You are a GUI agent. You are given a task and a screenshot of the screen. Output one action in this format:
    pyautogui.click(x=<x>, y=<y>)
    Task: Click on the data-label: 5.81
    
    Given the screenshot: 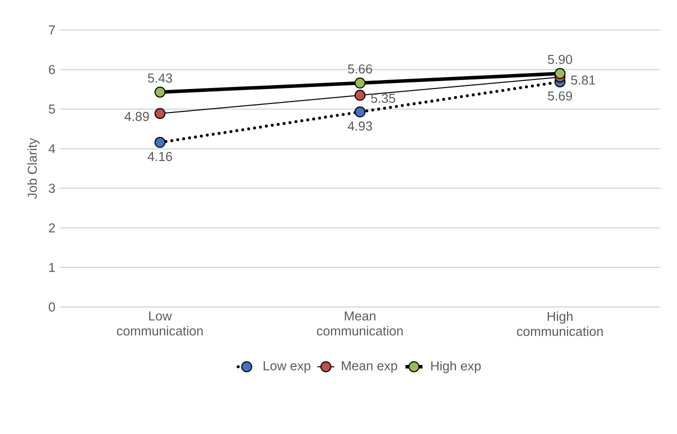 What is the action you would take?
    pyautogui.click(x=583, y=80)
    